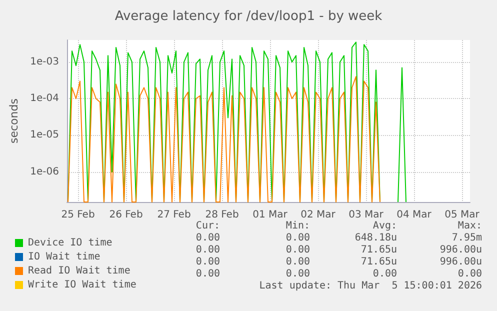  What do you see at coordinates (64, 257) in the screenshot?
I see `legend-label: IO Wait time` at bounding box center [64, 257].